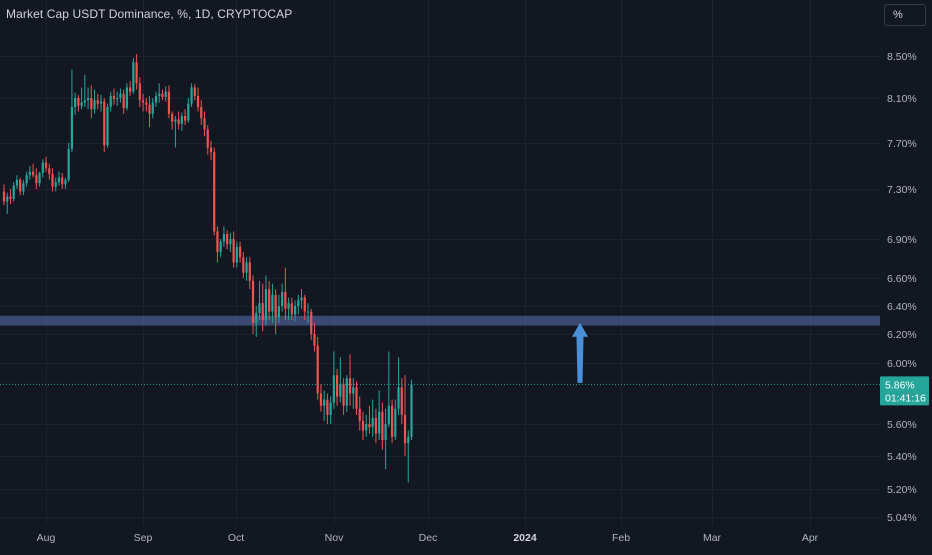  Describe the element at coordinates (334, 538) in the screenshot. I see `time-tick-label: Nov` at that location.